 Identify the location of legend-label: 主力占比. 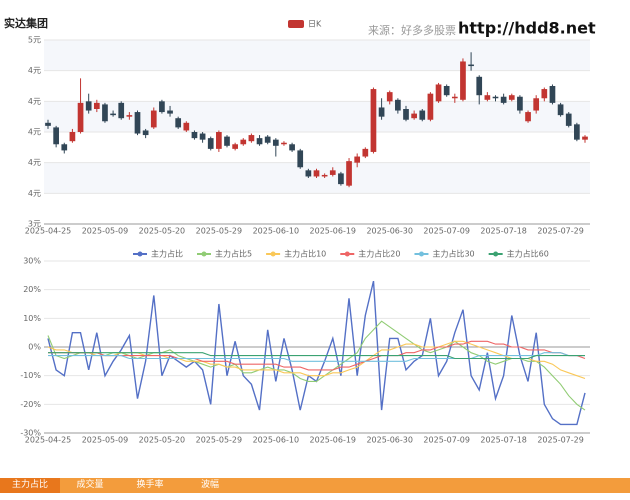
(167, 254).